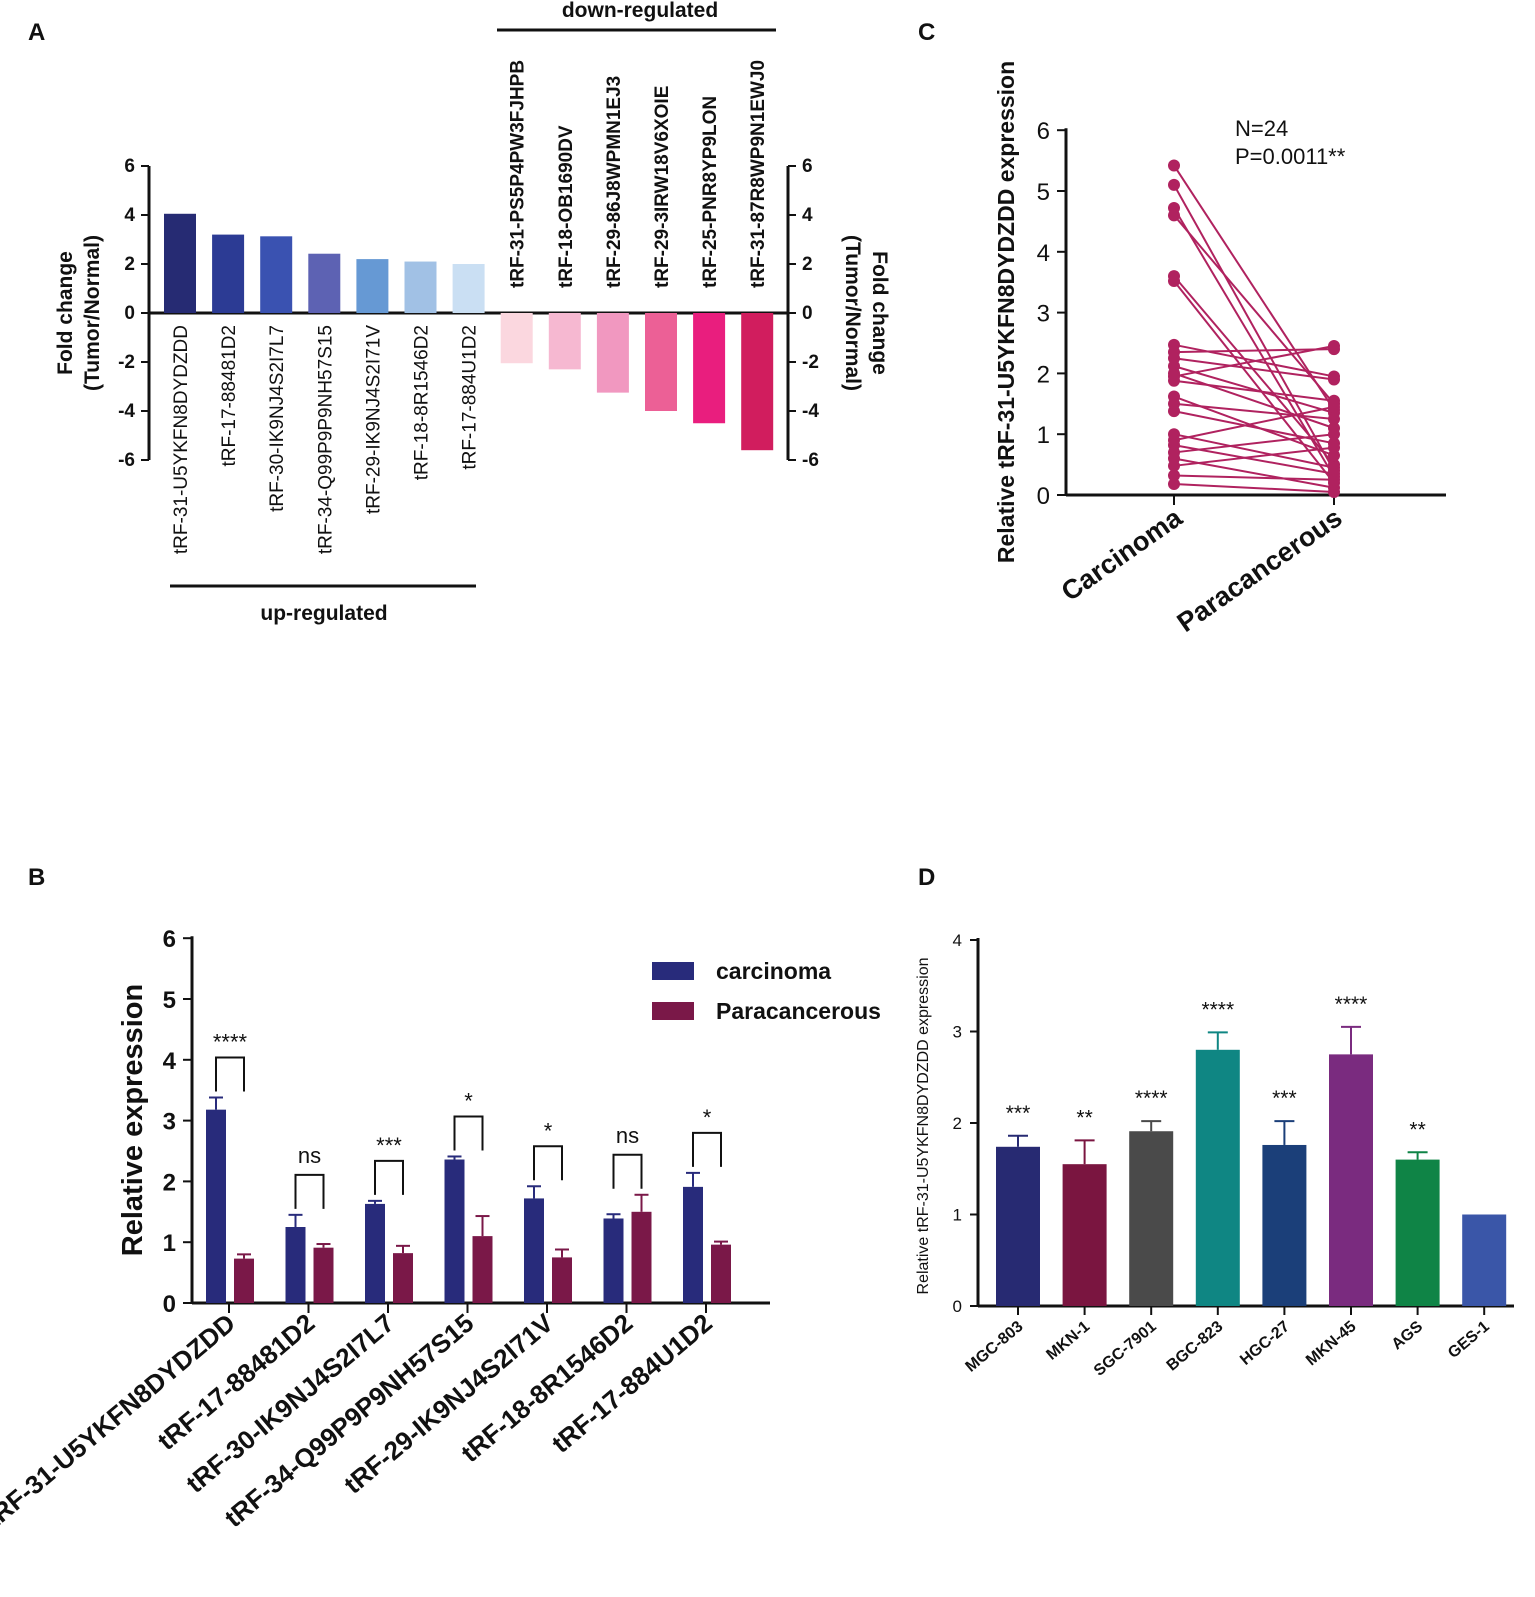  Describe the element at coordinates (1006, 312) in the screenshot. I see `y-axis-label-c: Relative tRF-31-U5YKFN8DYDZDD expression` at that location.